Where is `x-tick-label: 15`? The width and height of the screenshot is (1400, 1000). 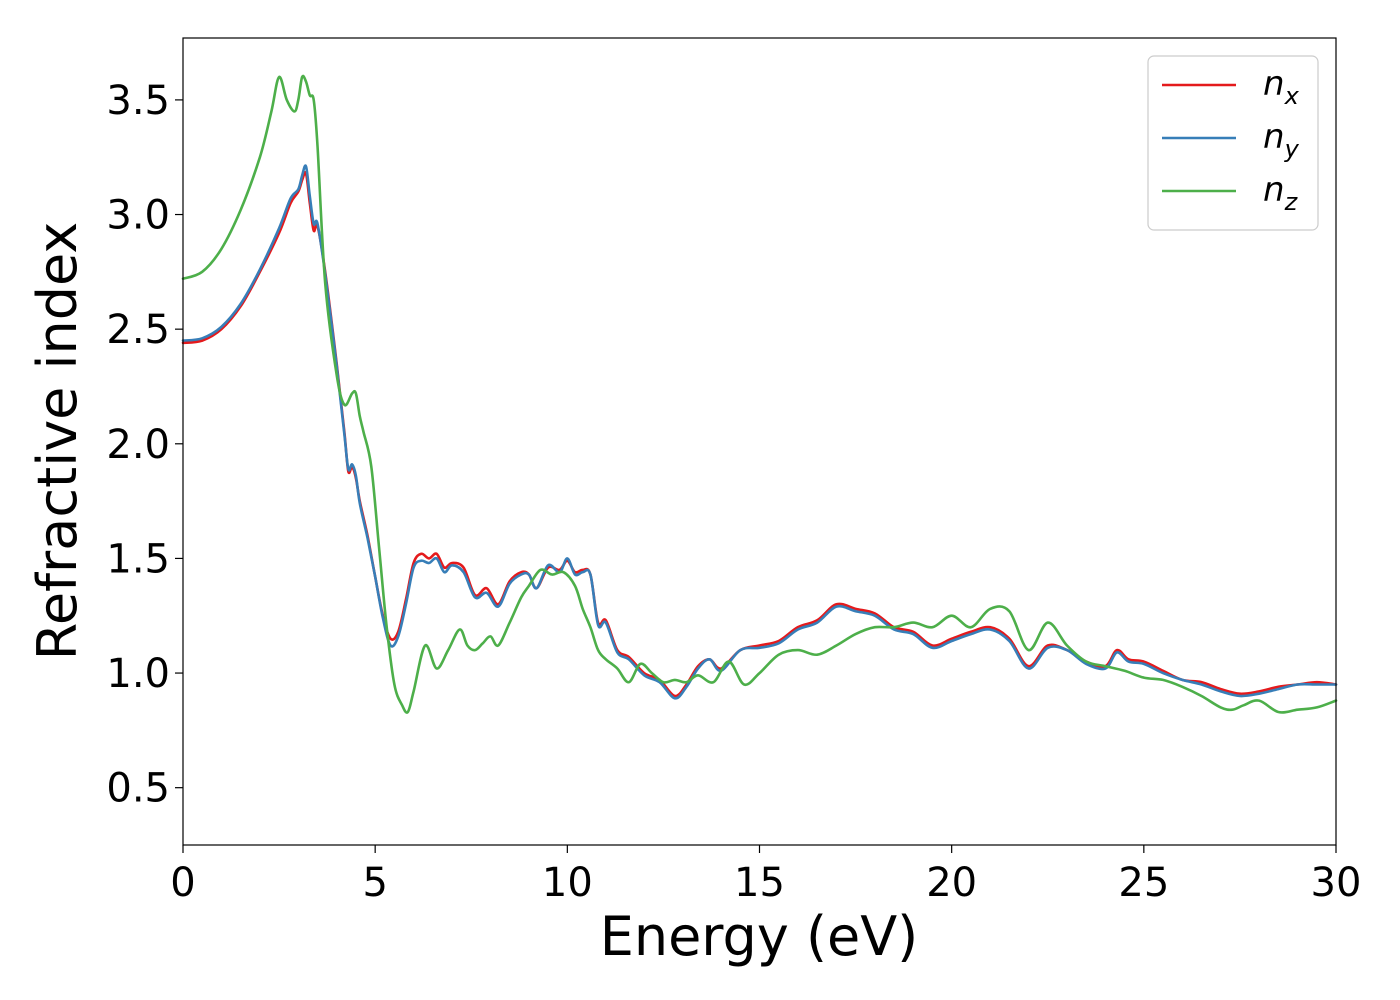 x-tick-label: 15 is located at coordinates (759, 883).